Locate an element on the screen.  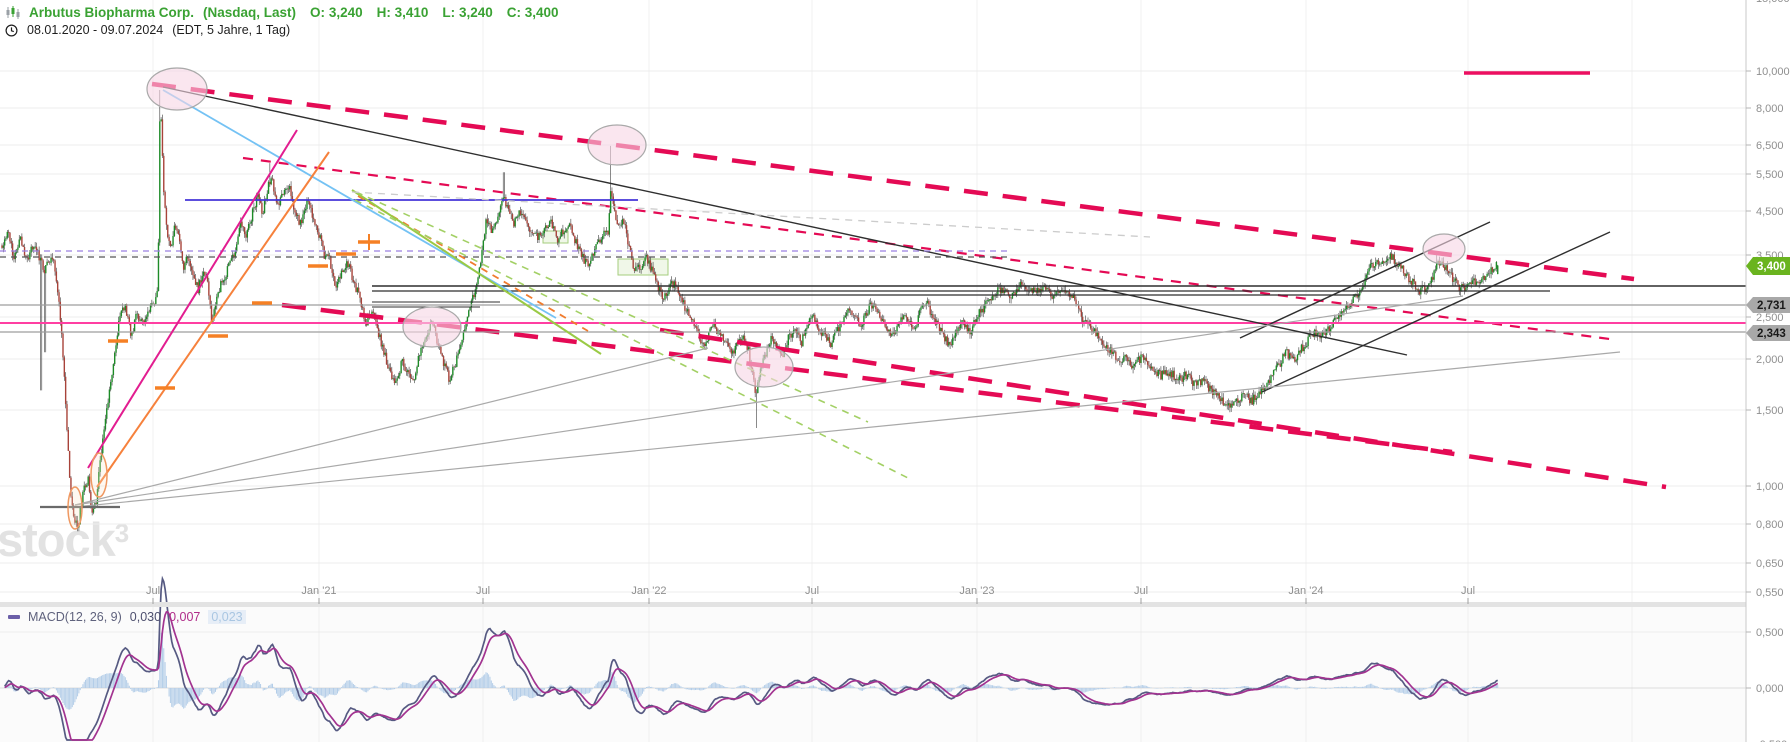
clock-icon is located at coordinates (11, 30).